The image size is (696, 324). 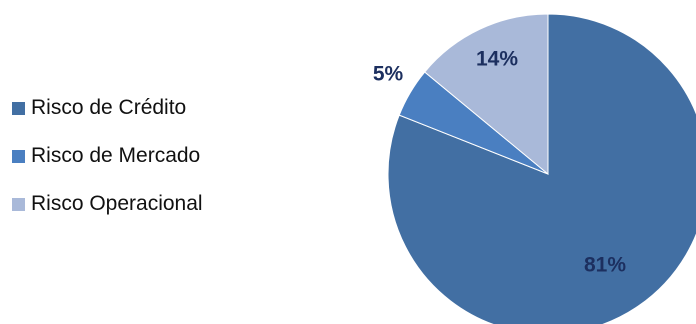 What do you see at coordinates (117, 203) in the screenshot?
I see `legend-label-operational-risk: Risco Operacional` at bounding box center [117, 203].